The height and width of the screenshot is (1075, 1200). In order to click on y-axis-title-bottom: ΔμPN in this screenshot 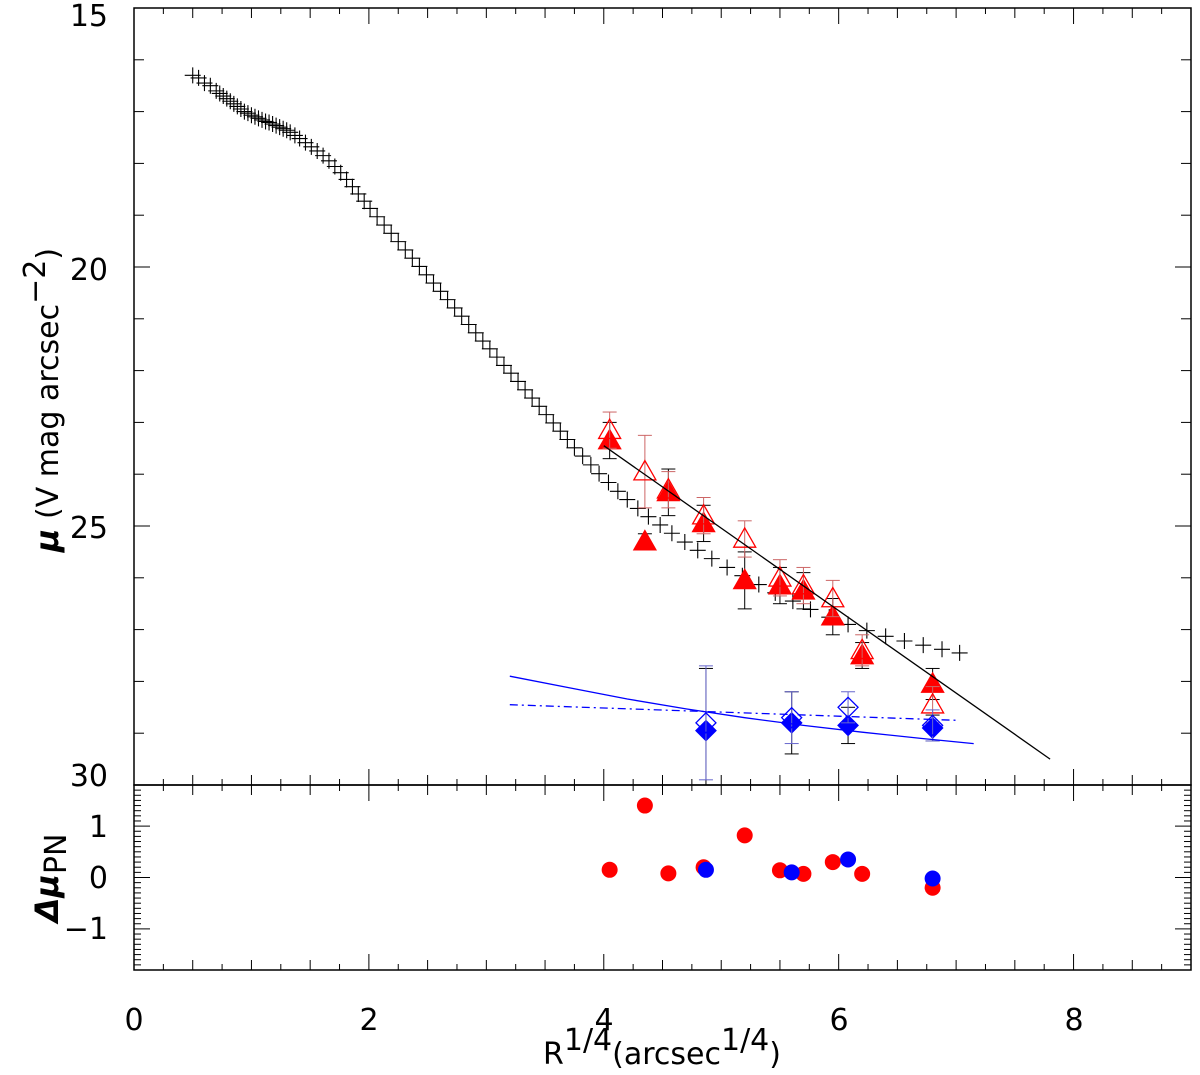, I will do `click(51, 880)`.